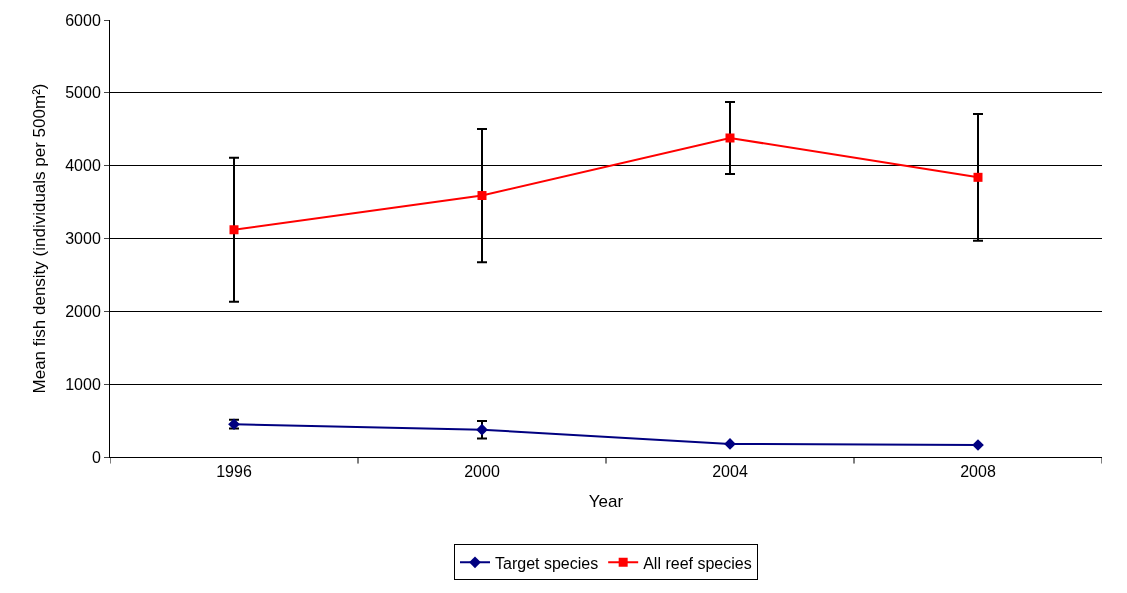  I want to click on x-tick-label: 2004, so click(730, 472).